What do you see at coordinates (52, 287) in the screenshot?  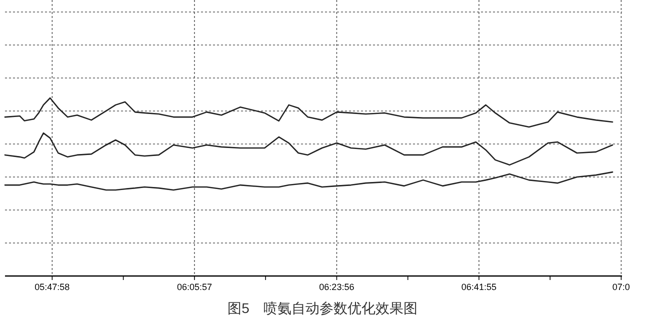 I see `x-tick-label: 05:47:58` at bounding box center [52, 287].